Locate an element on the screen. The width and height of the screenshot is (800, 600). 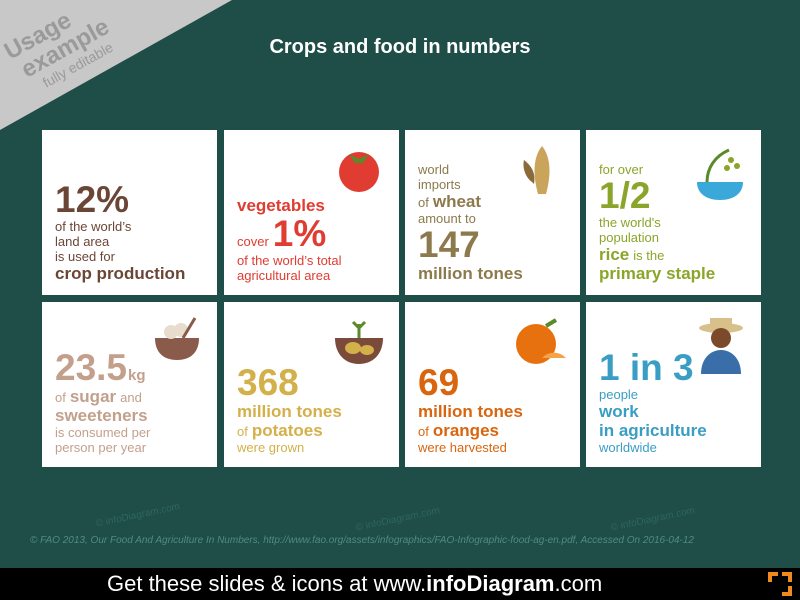
card-line: were harvested is located at coordinates (494, 447).